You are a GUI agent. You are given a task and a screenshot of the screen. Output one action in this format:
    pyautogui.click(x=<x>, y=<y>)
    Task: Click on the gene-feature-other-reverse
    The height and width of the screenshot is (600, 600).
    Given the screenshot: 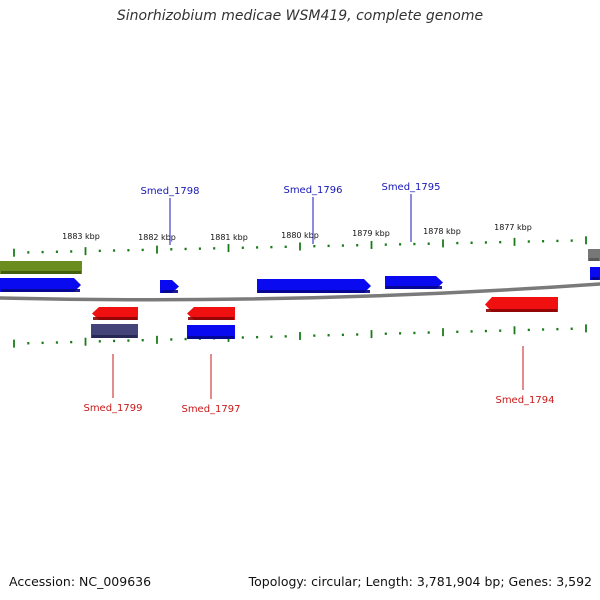 What is the action you would take?
    pyautogui.click(x=114, y=331)
    